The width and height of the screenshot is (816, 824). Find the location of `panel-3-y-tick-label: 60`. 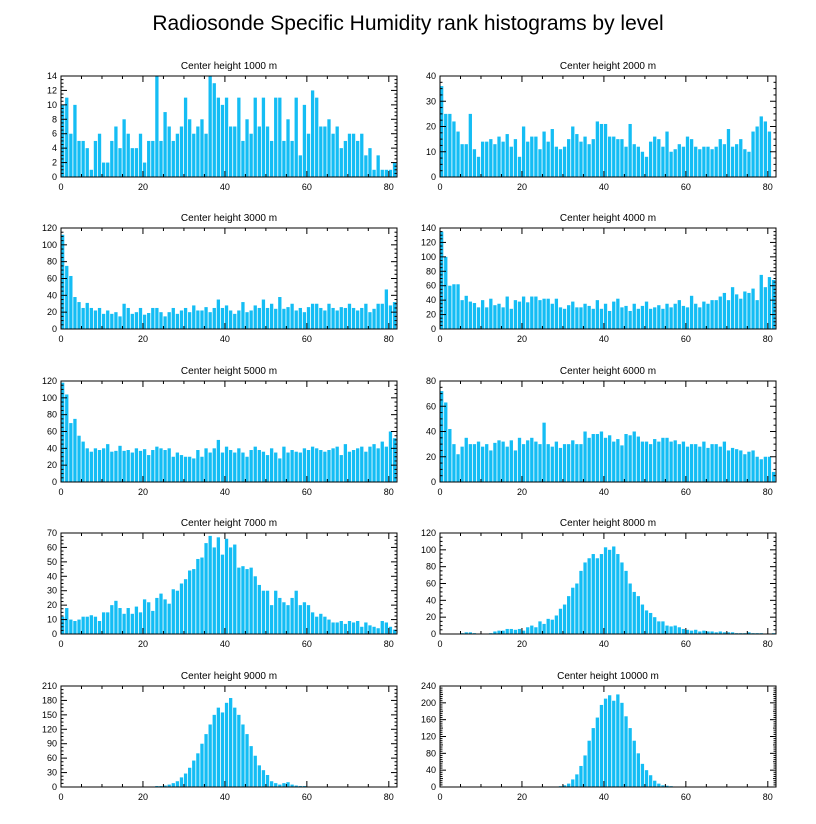

panel-3-y-tick-label: 60 is located at coordinates (52, 279).